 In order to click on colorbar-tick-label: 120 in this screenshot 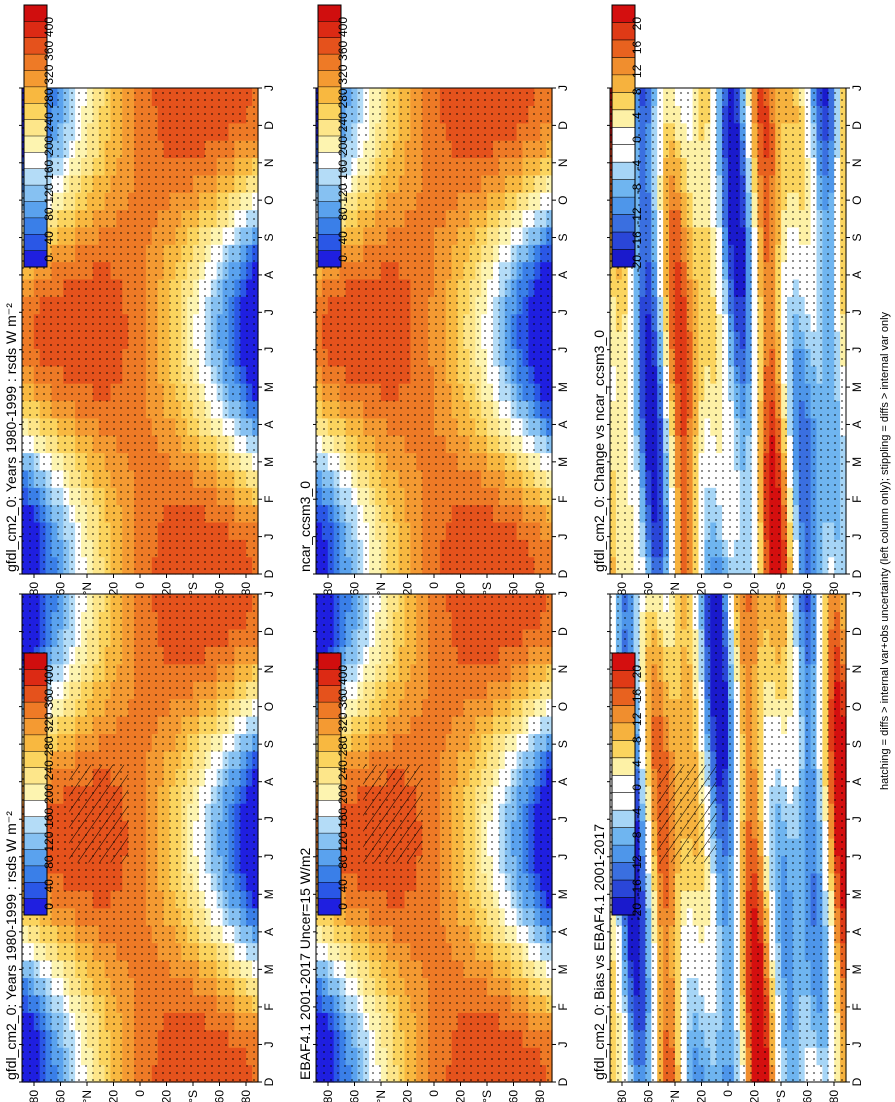, I will do `click(49, 841)`.